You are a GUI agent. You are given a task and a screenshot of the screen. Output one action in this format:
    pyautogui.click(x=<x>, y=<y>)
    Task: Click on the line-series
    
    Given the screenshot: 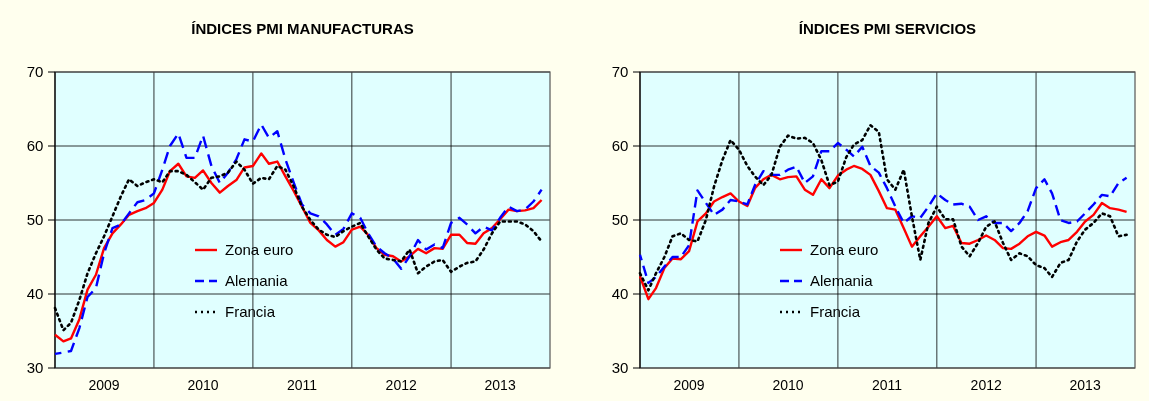 What is the action you would take?
    pyautogui.click(x=883, y=232)
    